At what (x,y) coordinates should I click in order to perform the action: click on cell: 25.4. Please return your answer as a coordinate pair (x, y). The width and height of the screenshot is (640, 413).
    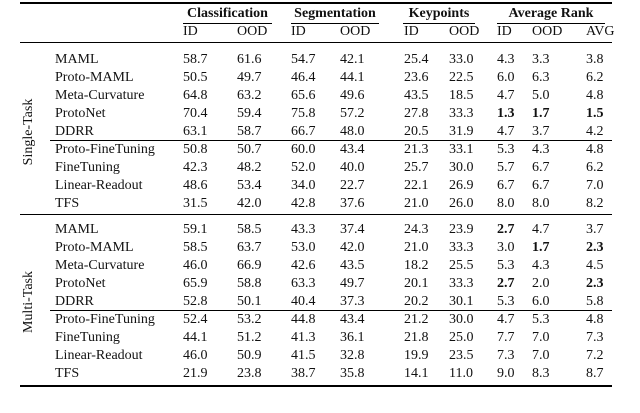
    Looking at the image, I should click on (416, 59).